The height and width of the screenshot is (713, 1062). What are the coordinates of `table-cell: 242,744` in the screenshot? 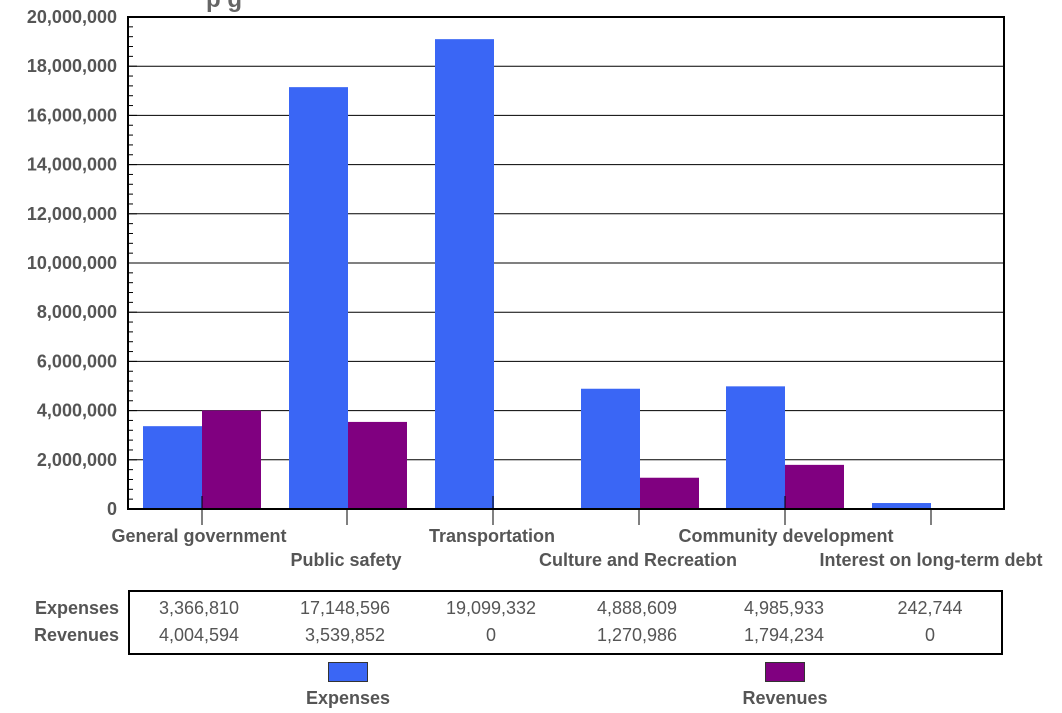 It's located at (930, 608).